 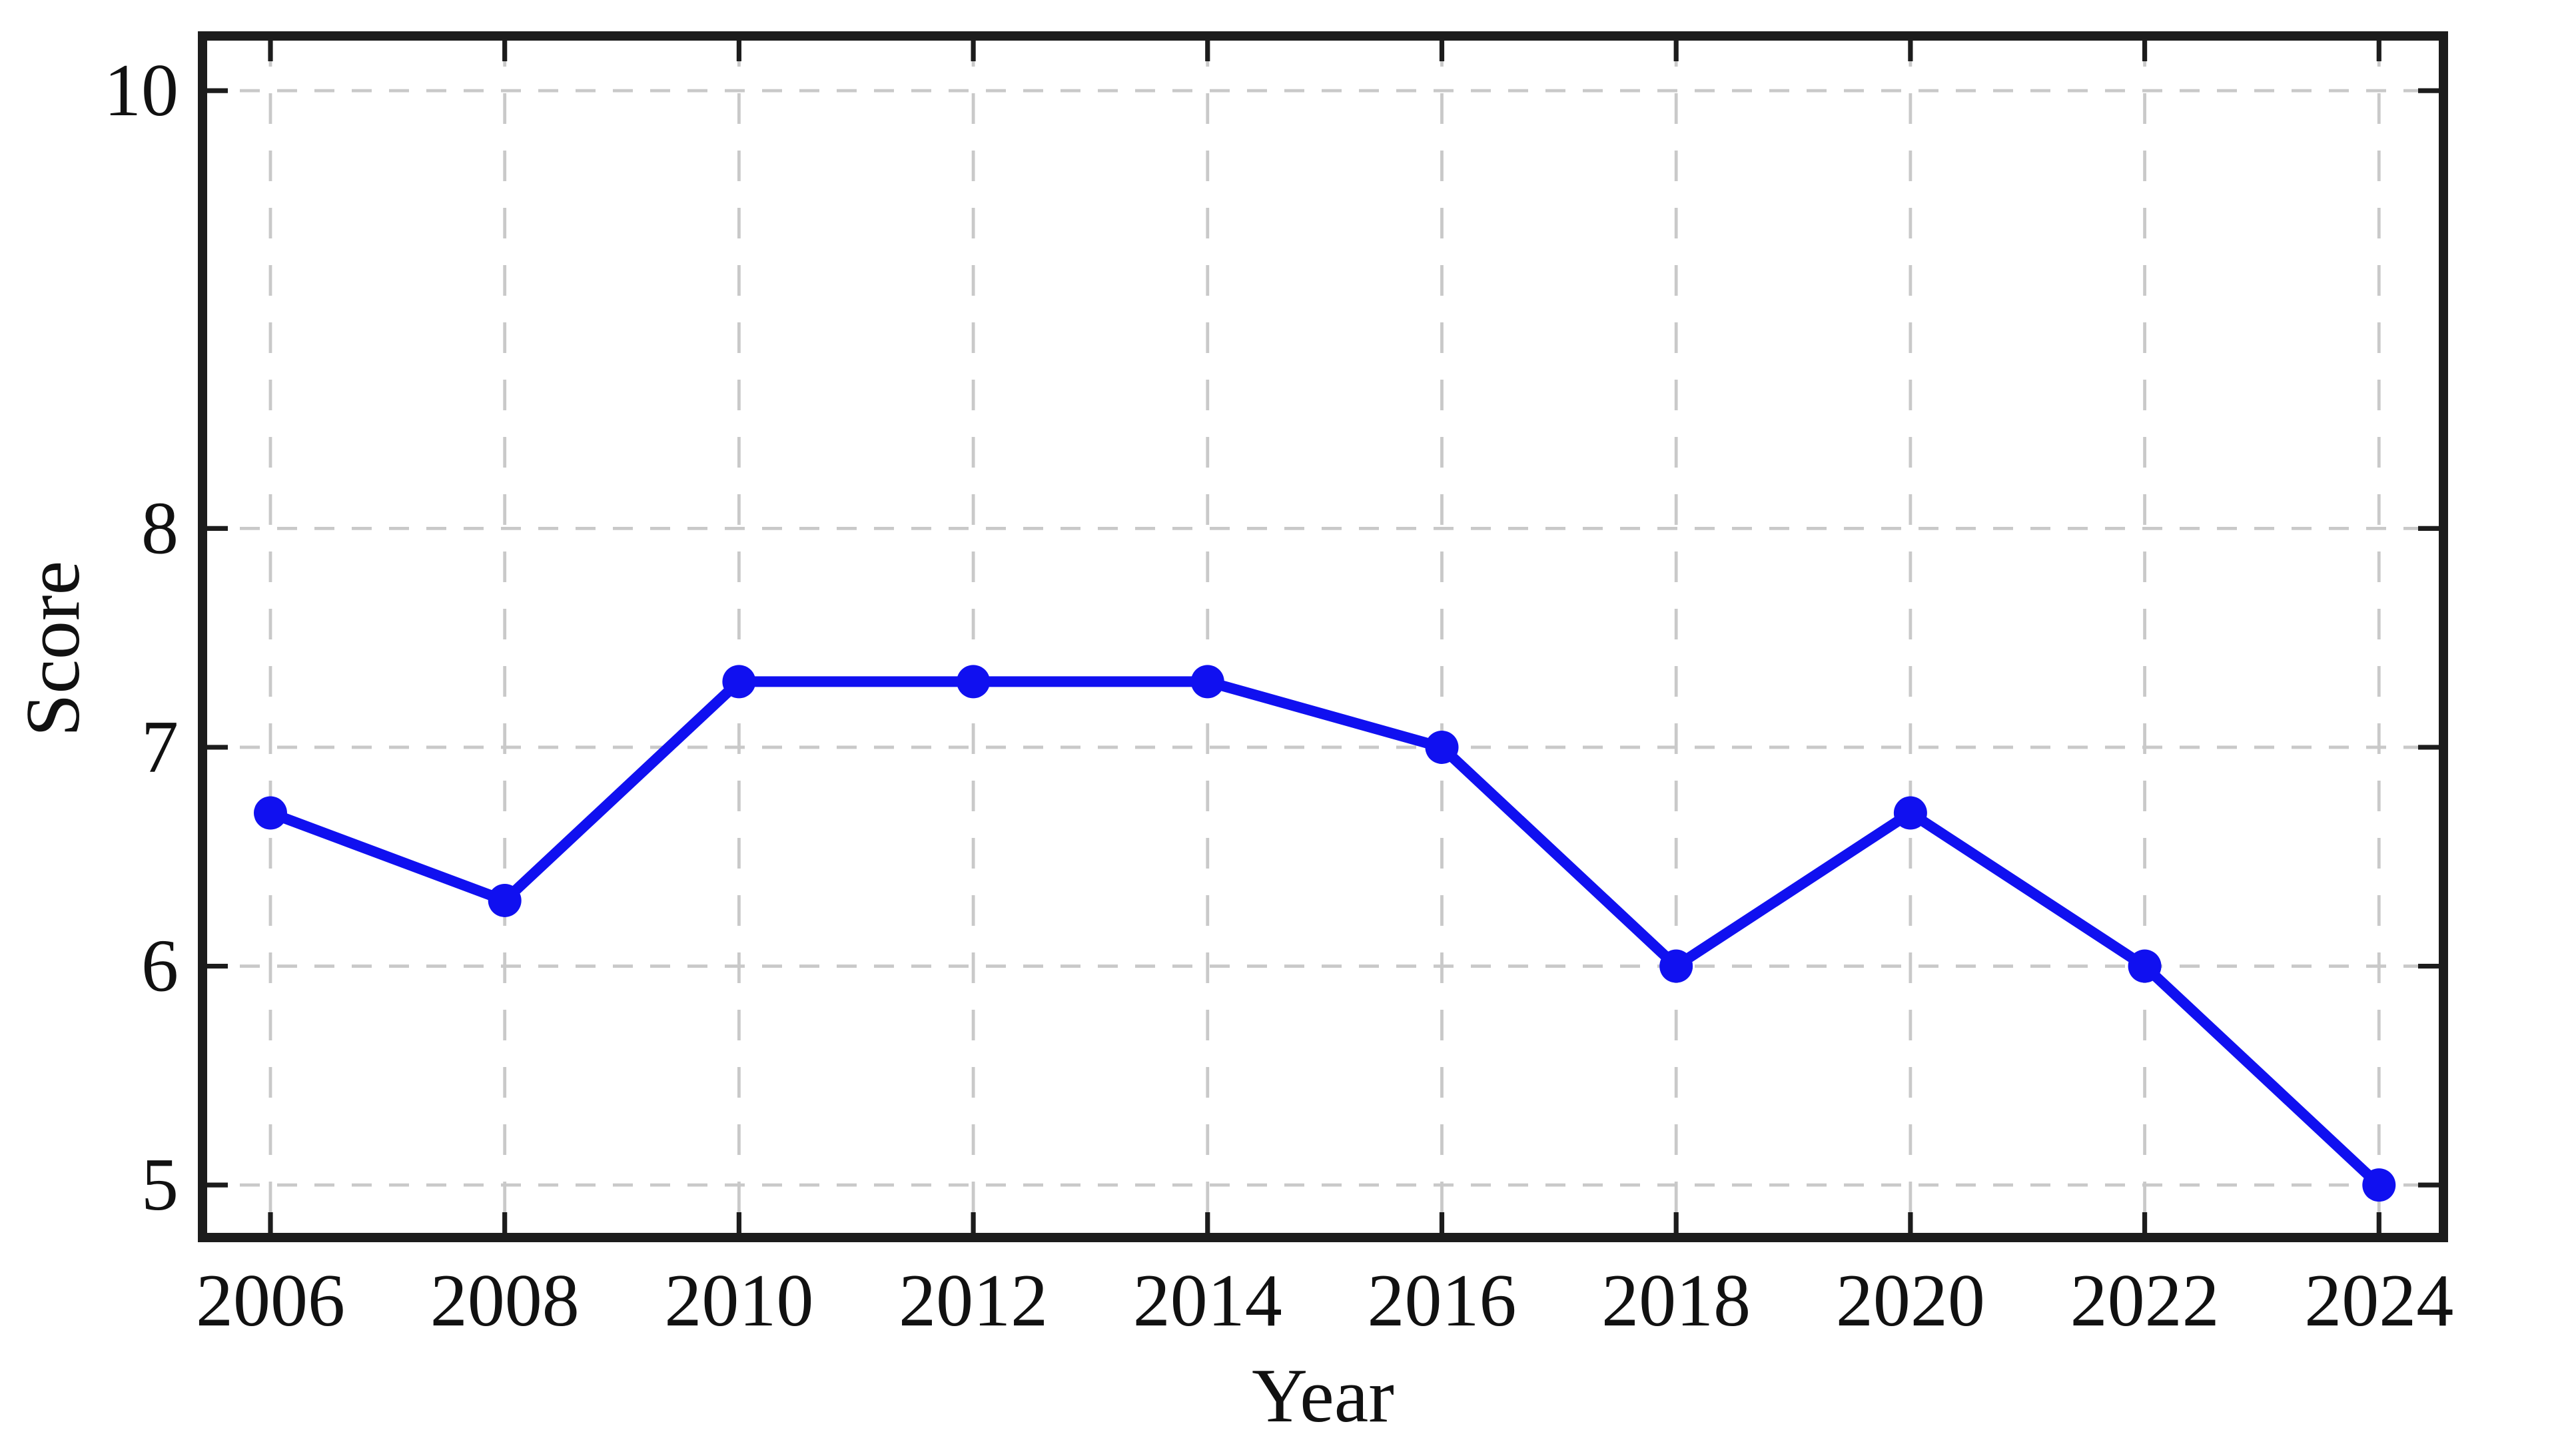 What do you see at coordinates (1207, 1301) in the screenshot?
I see `x-tick-label: 2014` at bounding box center [1207, 1301].